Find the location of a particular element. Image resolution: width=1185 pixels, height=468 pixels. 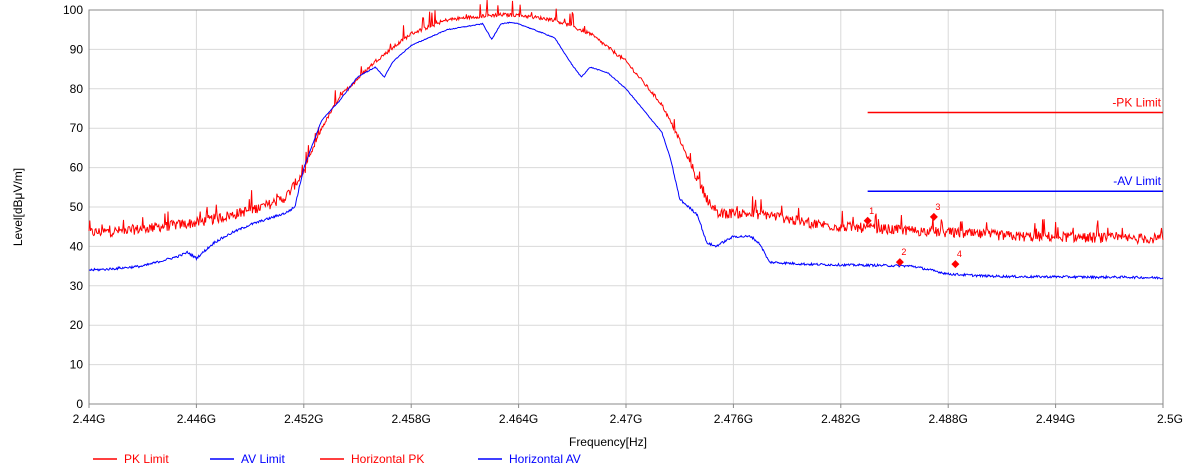

y-tick-label: 90 is located at coordinates (77, 49).